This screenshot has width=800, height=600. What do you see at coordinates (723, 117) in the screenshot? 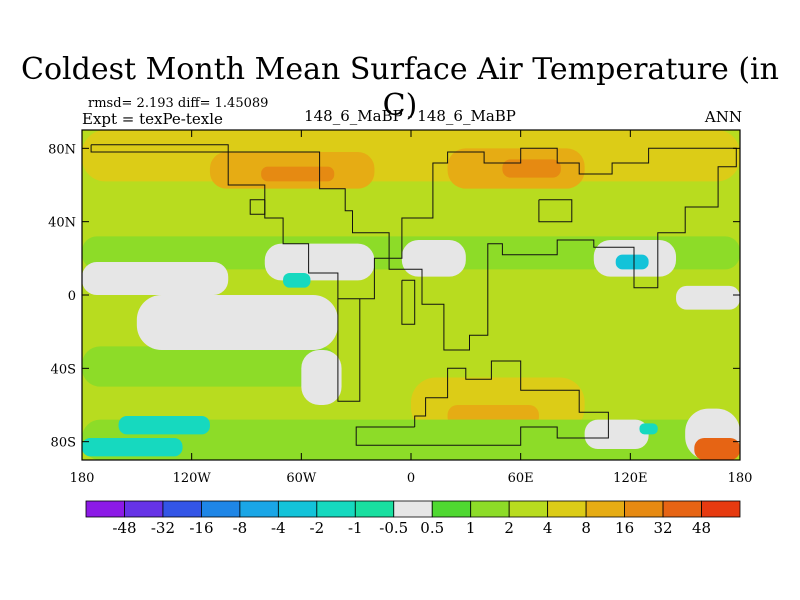
I see `season-label: ANN` at bounding box center [723, 117].